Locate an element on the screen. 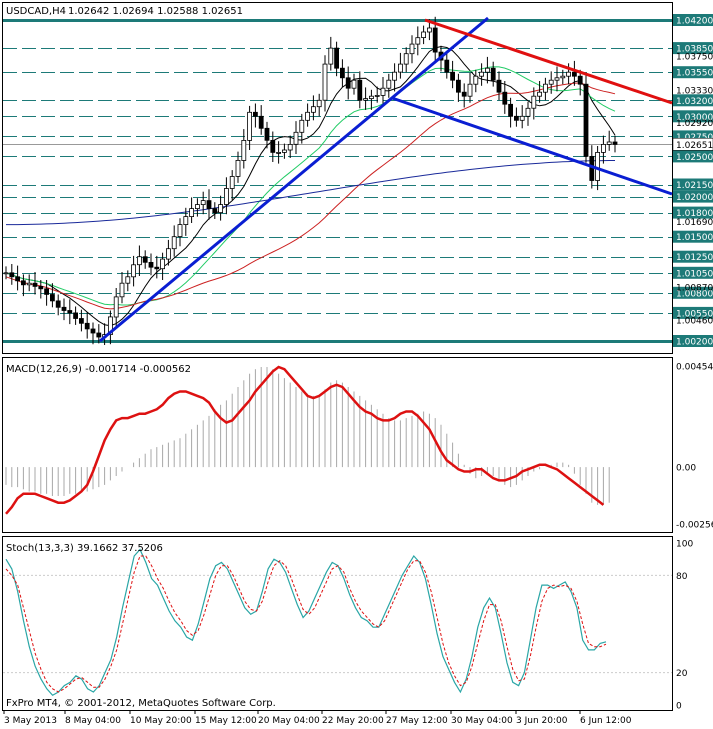 The image size is (713, 729). level-label: 1.01800 is located at coordinates (694, 214).